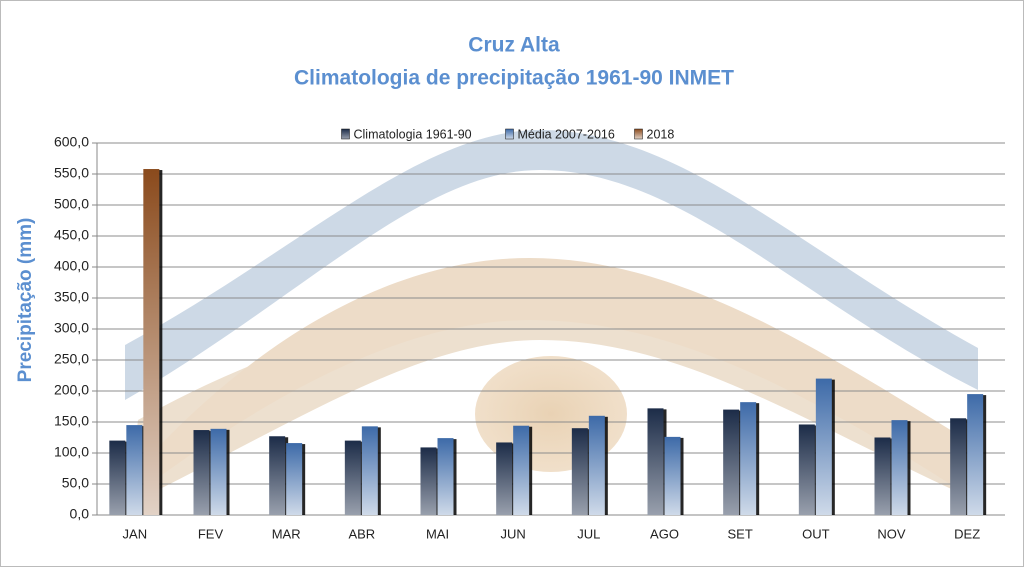 Image resolution: width=1024 pixels, height=567 pixels. Describe the element at coordinates (135, 533) in the screenshot. I see `x-tick-label: JAN` at that location.